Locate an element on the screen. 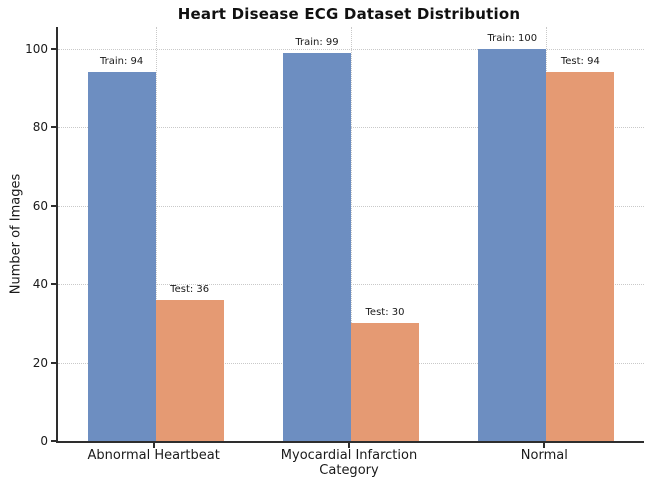 The height and width of the screenshot is (485, 650). bar-value-label: Test: 30 is located at coordinates (385, 313).